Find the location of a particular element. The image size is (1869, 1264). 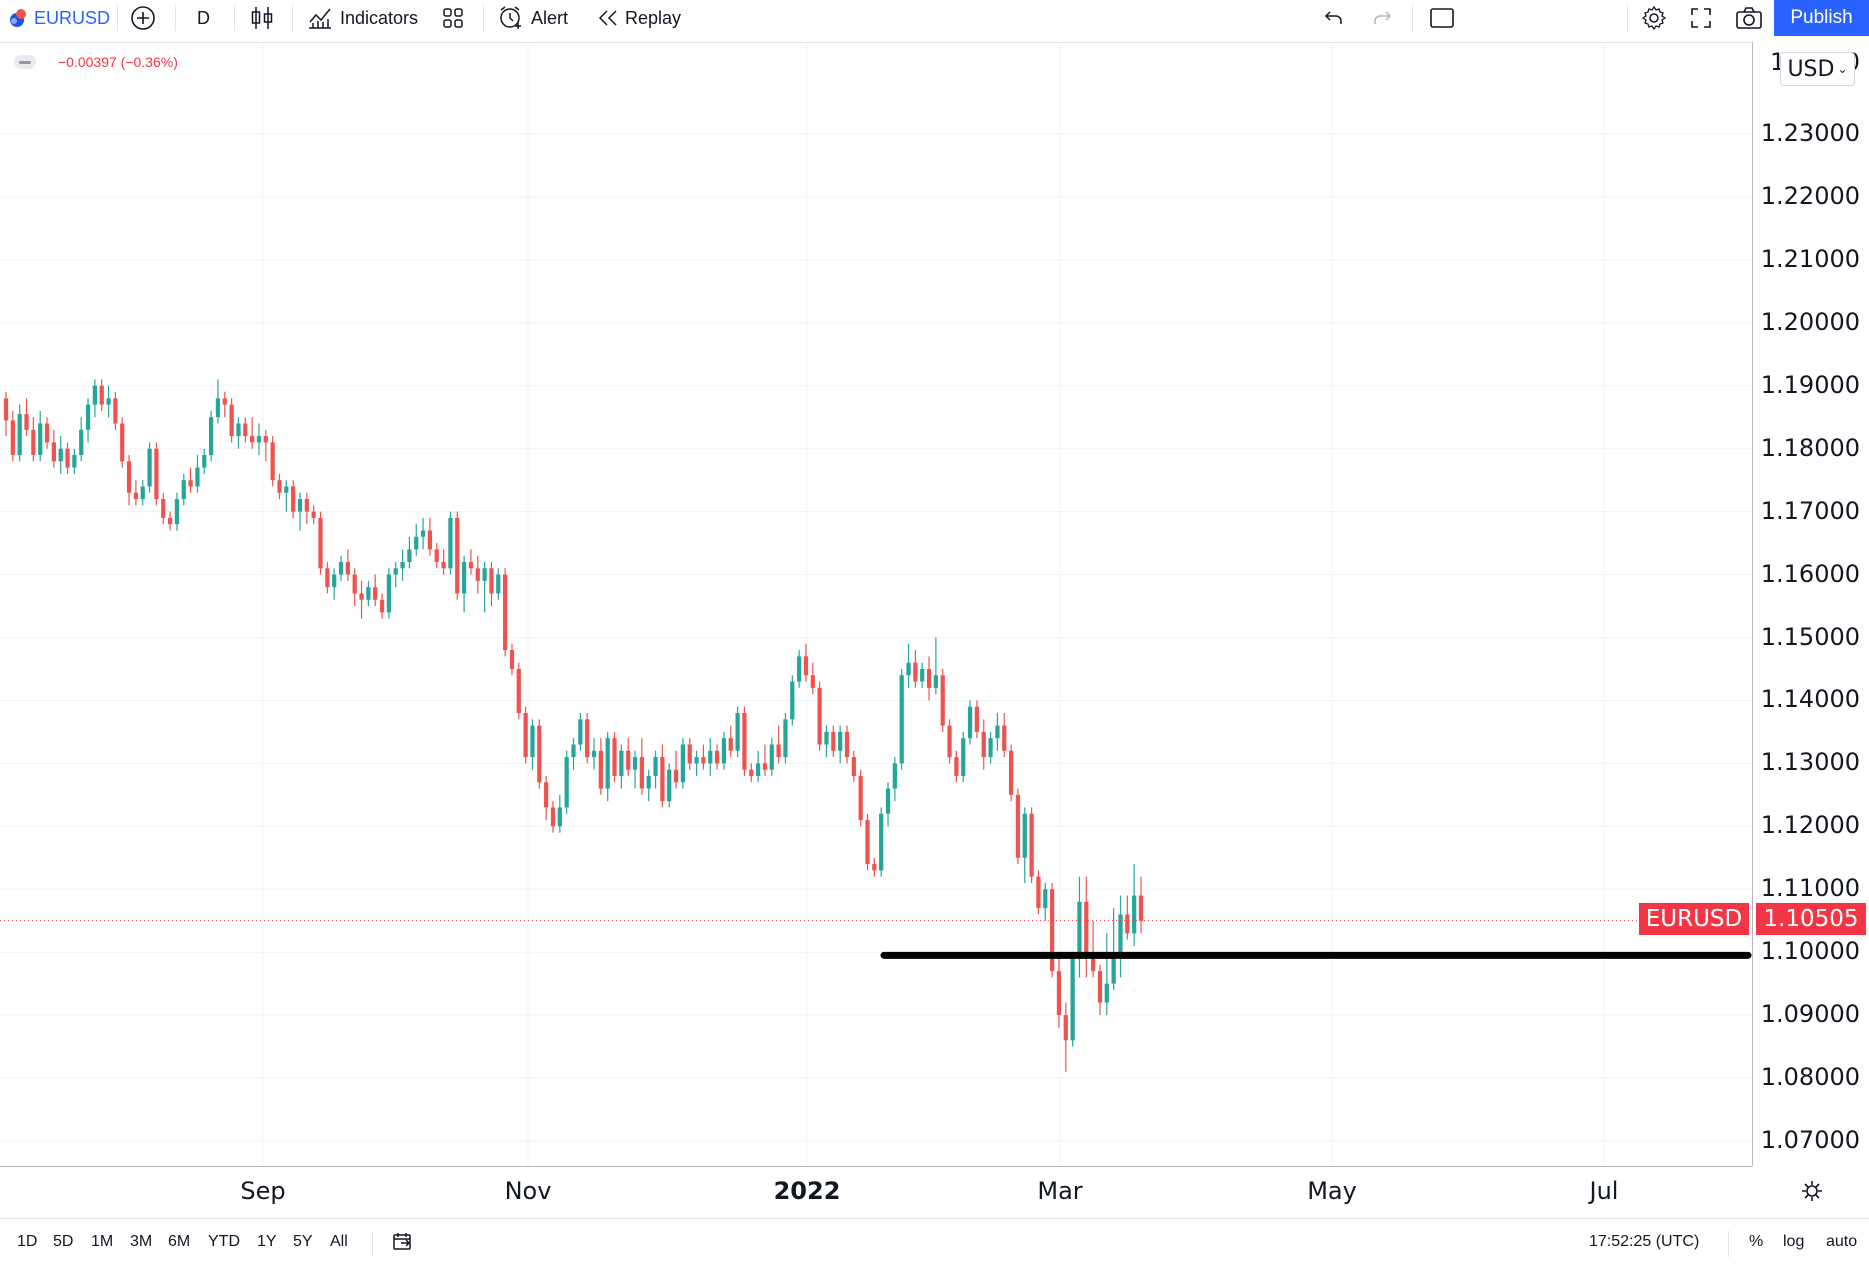

settings-button is located at coordinates (1654, 18).